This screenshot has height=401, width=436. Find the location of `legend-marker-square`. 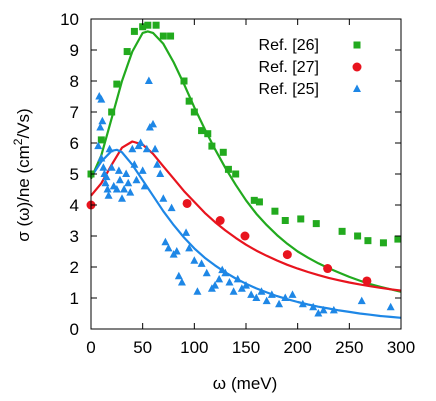

legend-marker-square is located at coordinates (357, 45).